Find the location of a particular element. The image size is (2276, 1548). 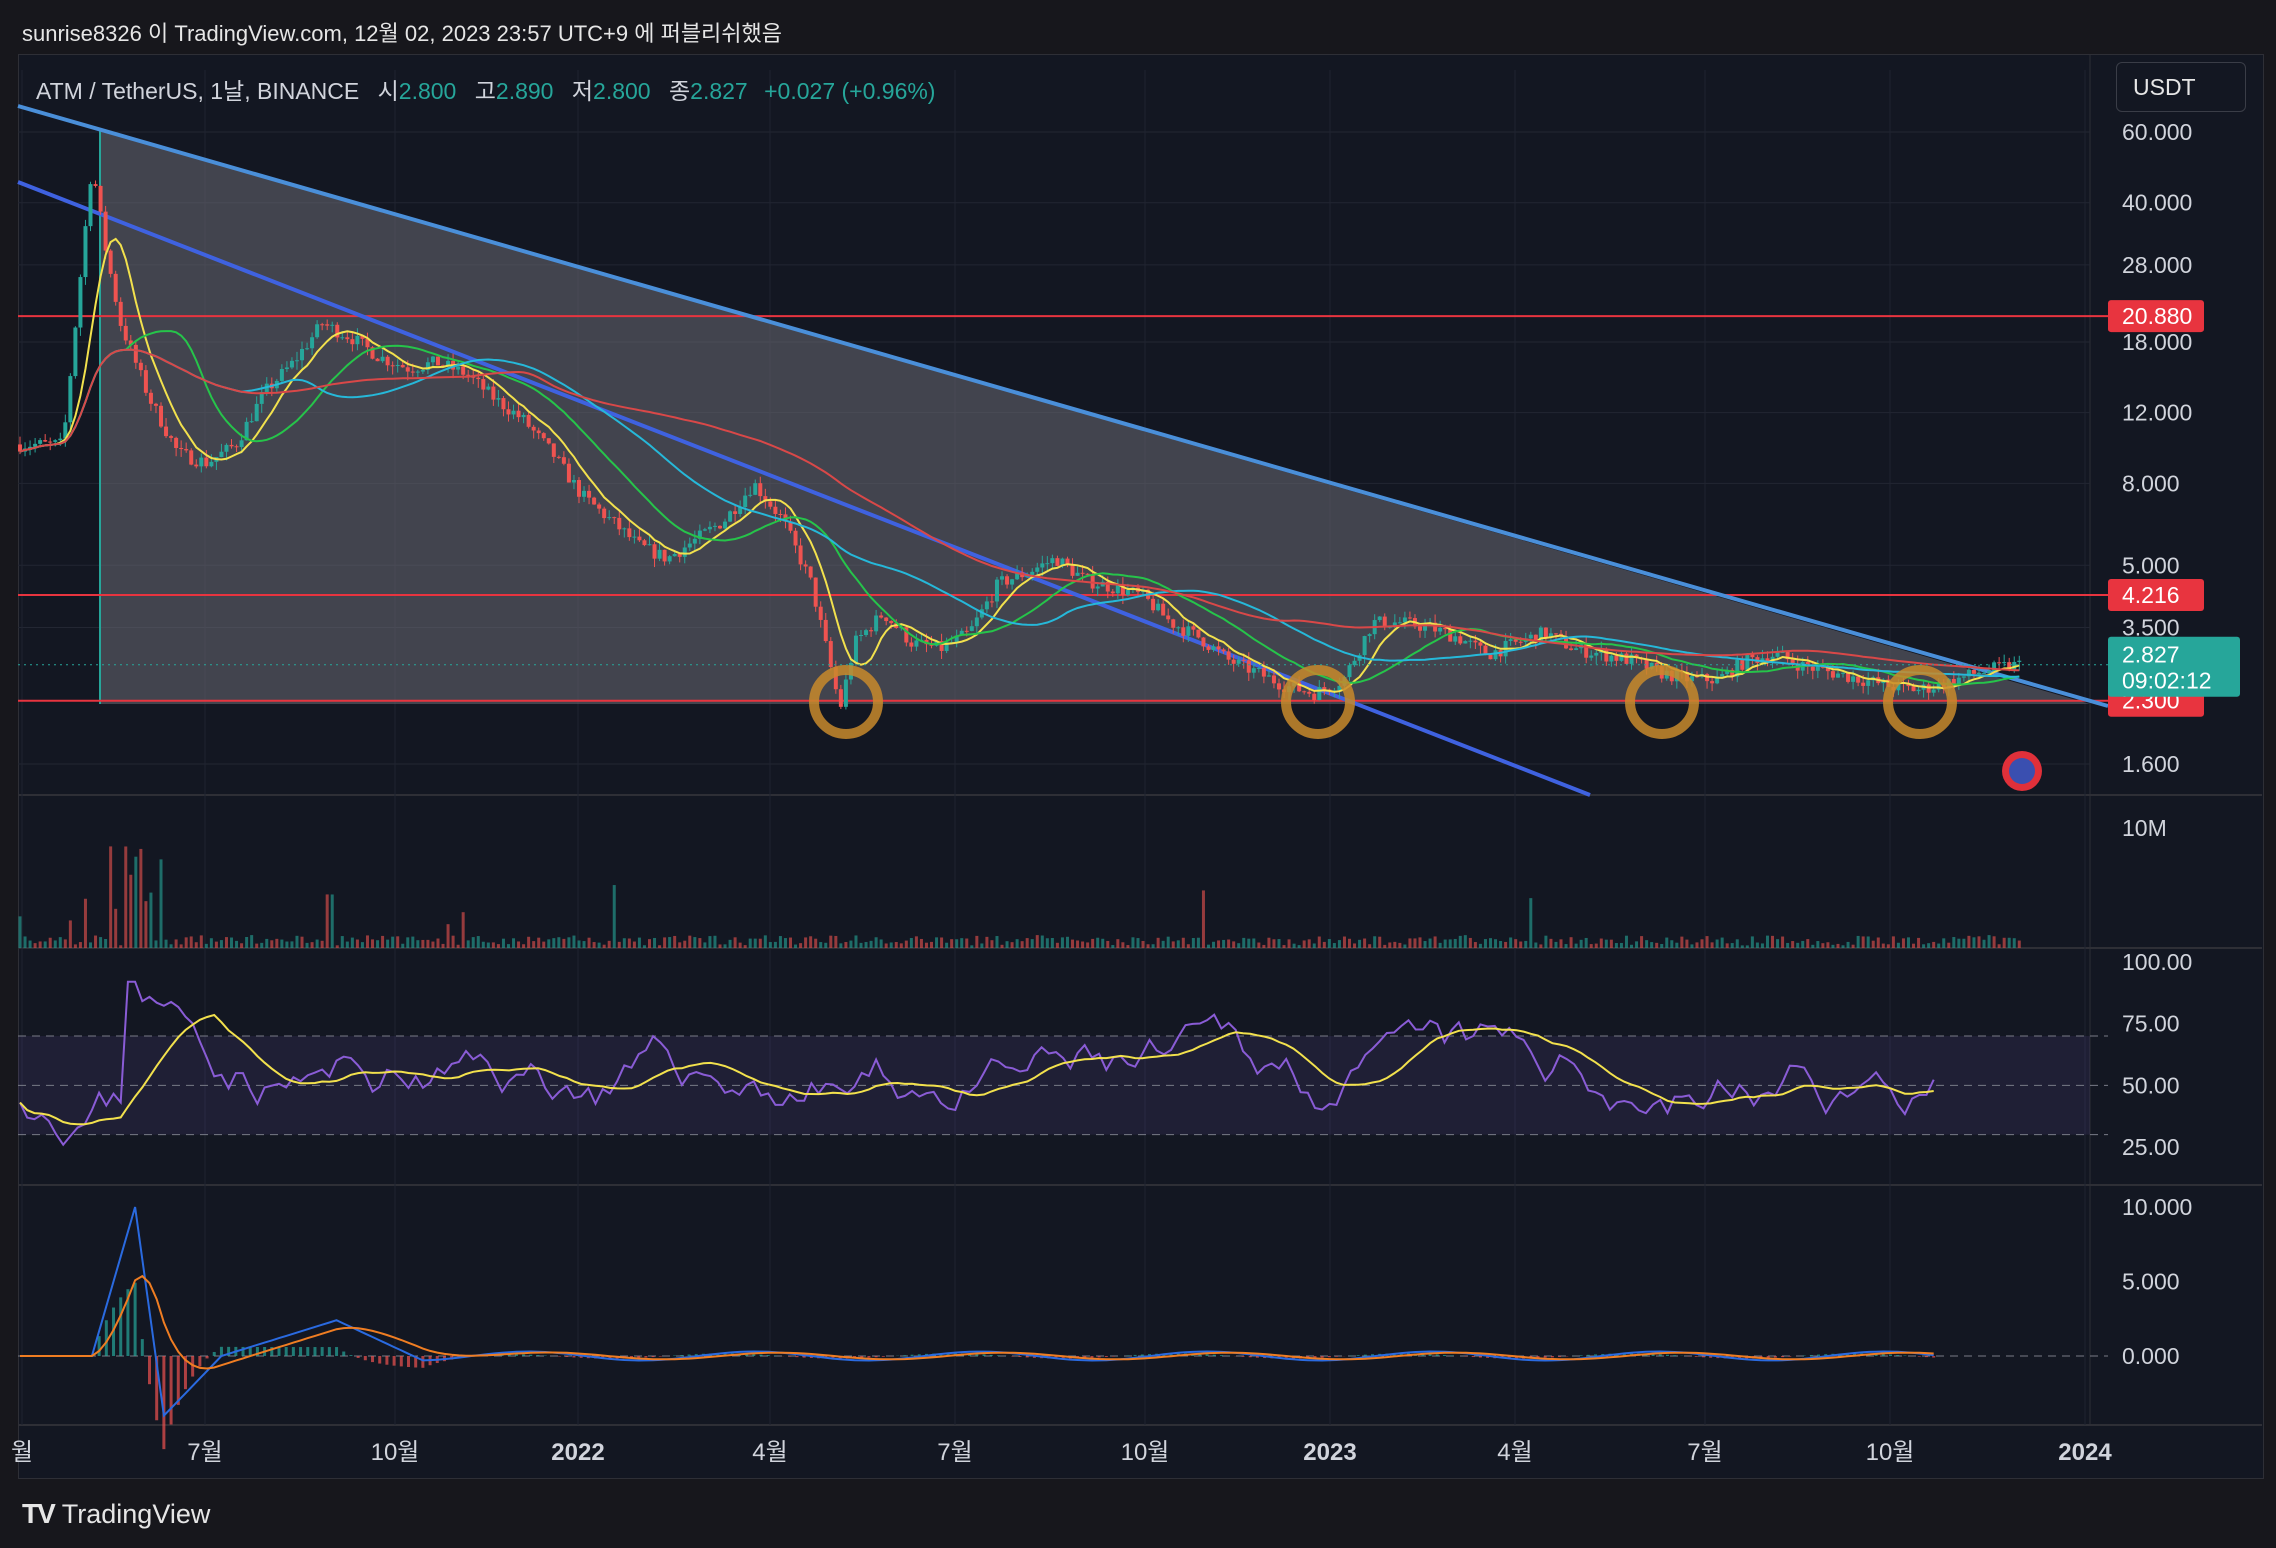

currency-selector: USDT is located at coordinates (2181, 87).